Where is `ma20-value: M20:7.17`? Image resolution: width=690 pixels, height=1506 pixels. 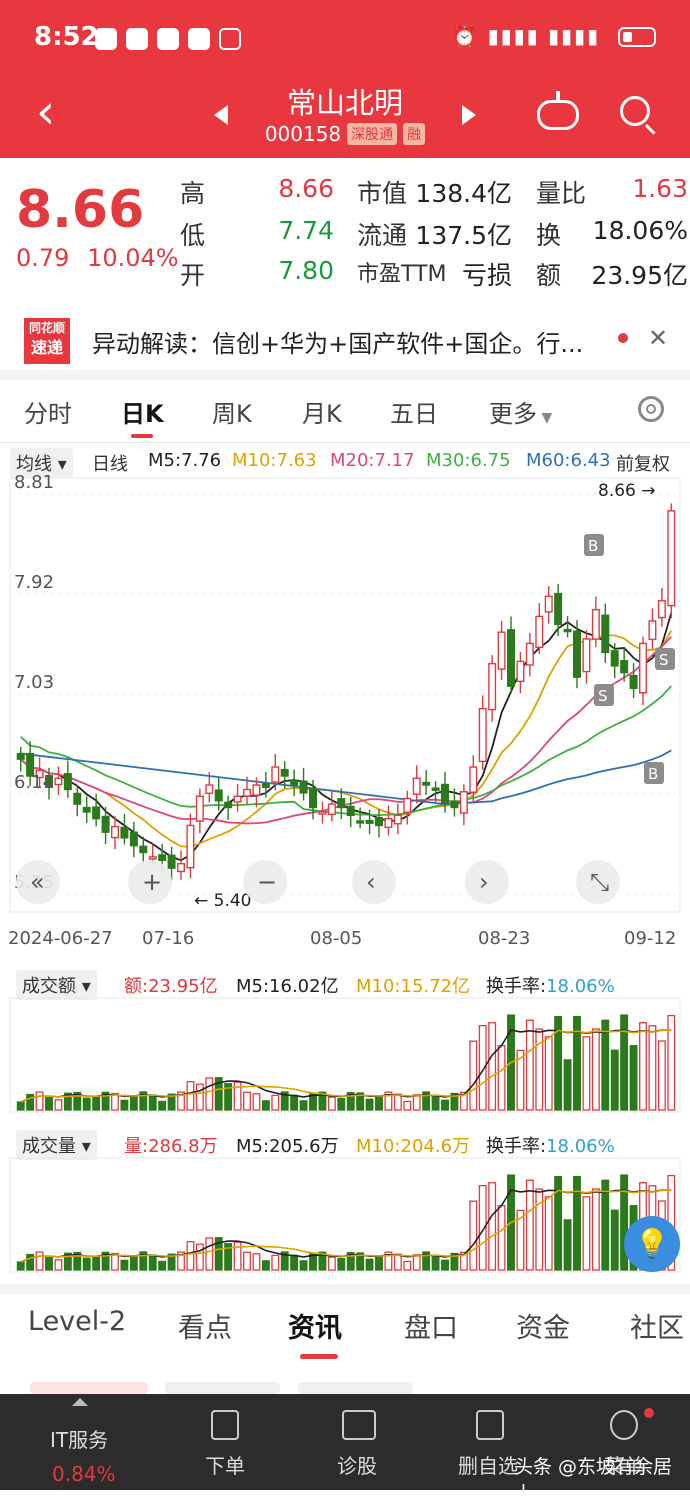
ma20-value: M20:7.17 is located at coordinates (372, 460).